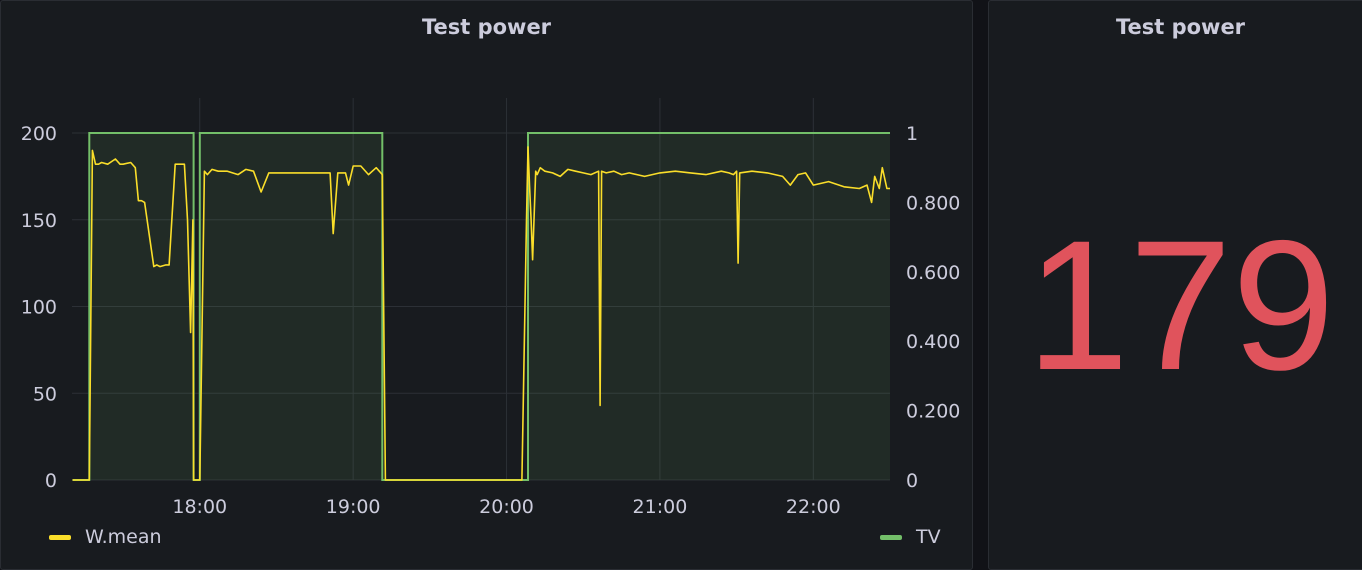 This screenshot has width=1362, height=570. I want to click on legend-label-tv: TV, so click(928, 537).